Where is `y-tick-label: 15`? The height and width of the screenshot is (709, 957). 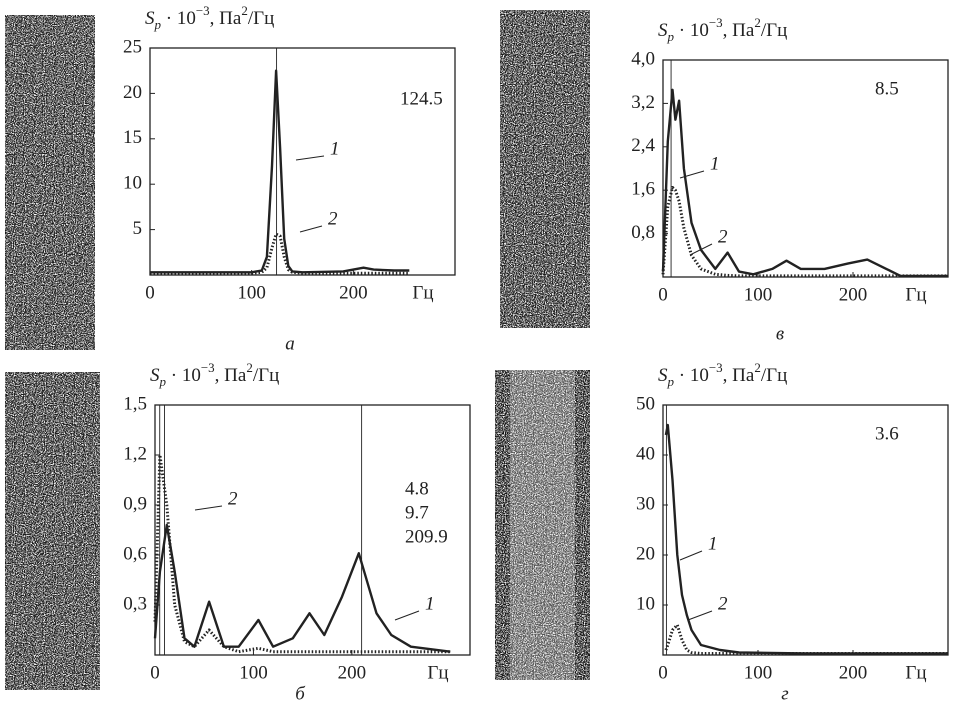 y-tick-label: 15 is located at coordinates (132, 137).